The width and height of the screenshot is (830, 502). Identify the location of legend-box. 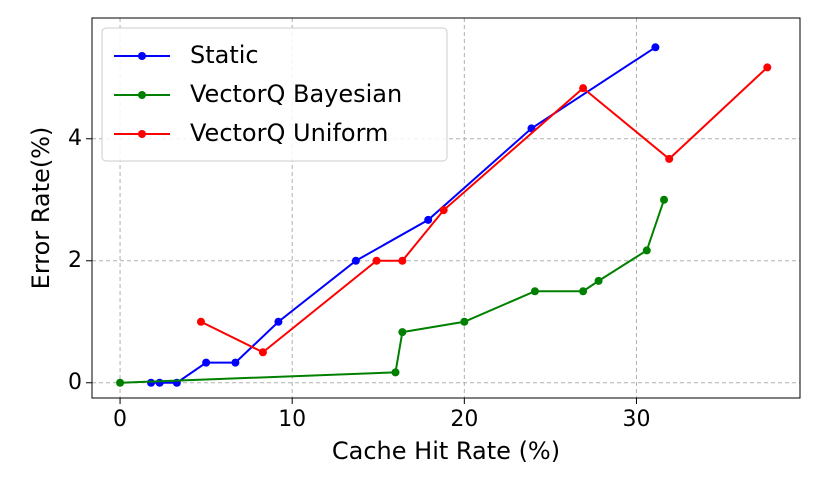
(274, 94).